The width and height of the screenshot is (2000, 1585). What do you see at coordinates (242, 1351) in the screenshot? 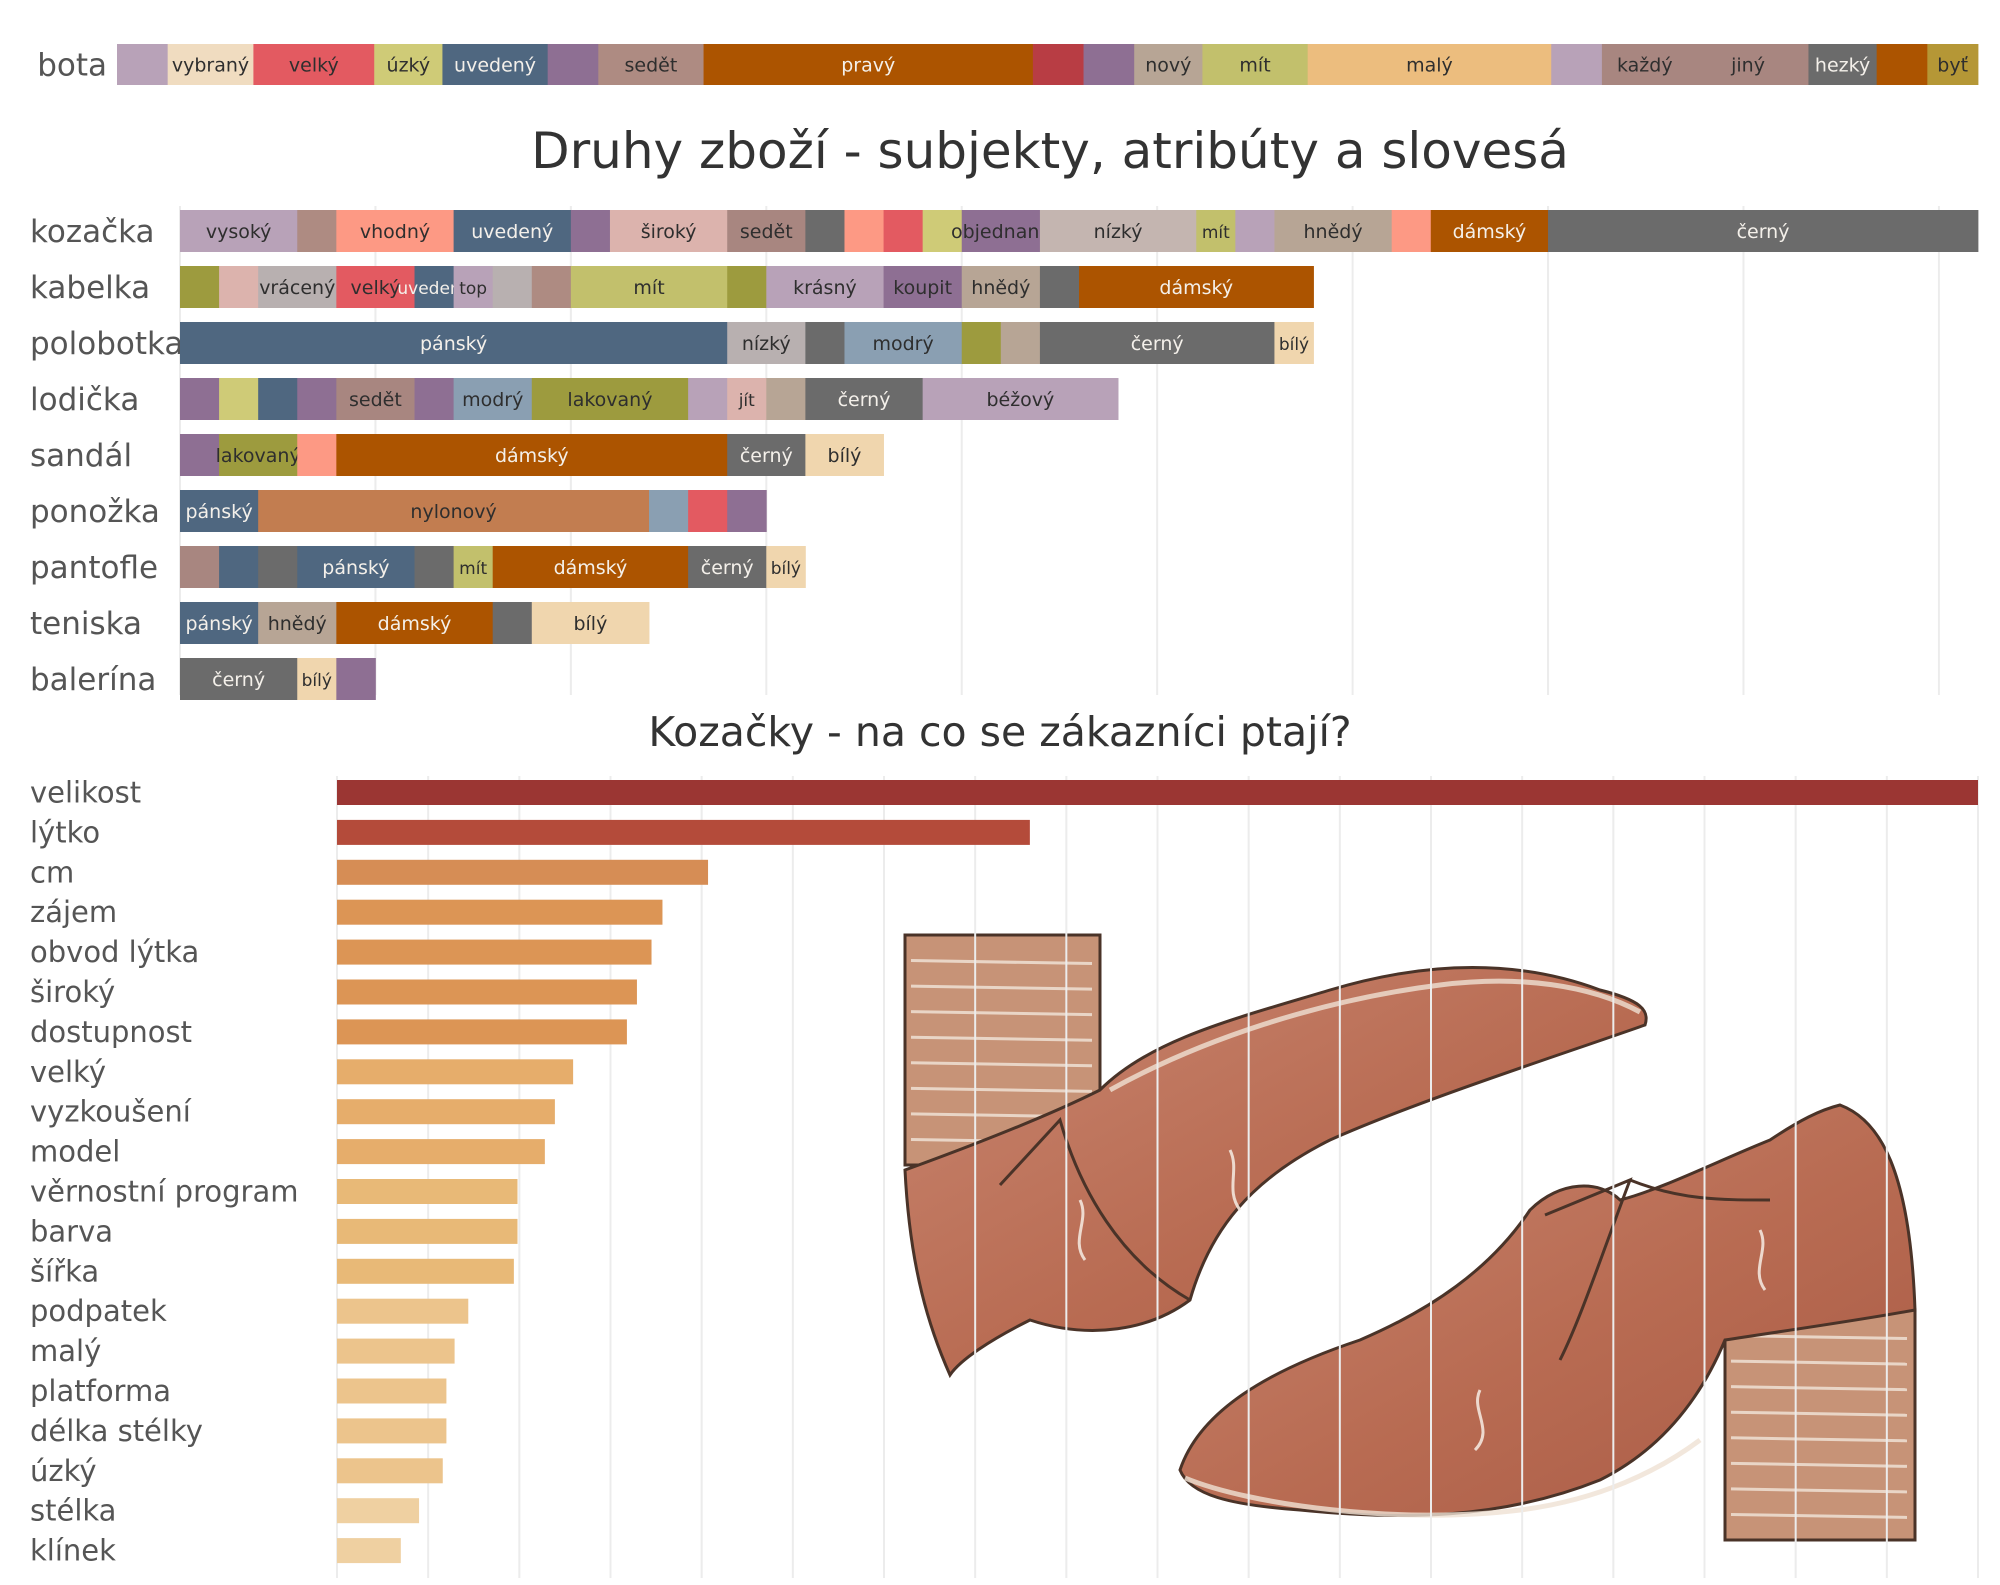
I see `question-row: malý` at bounding box center [242, 1351].